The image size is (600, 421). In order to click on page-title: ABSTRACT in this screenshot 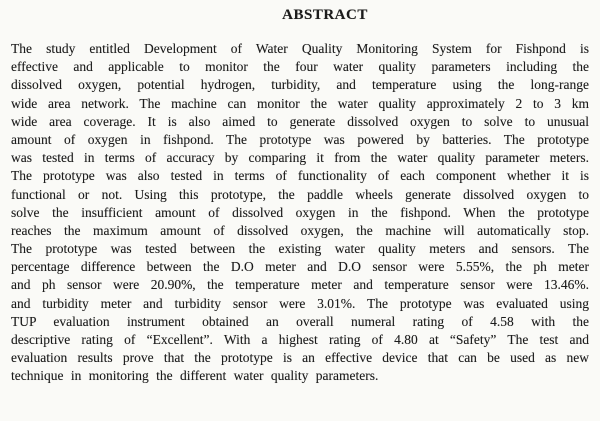, I will do `click(325, 15)`.